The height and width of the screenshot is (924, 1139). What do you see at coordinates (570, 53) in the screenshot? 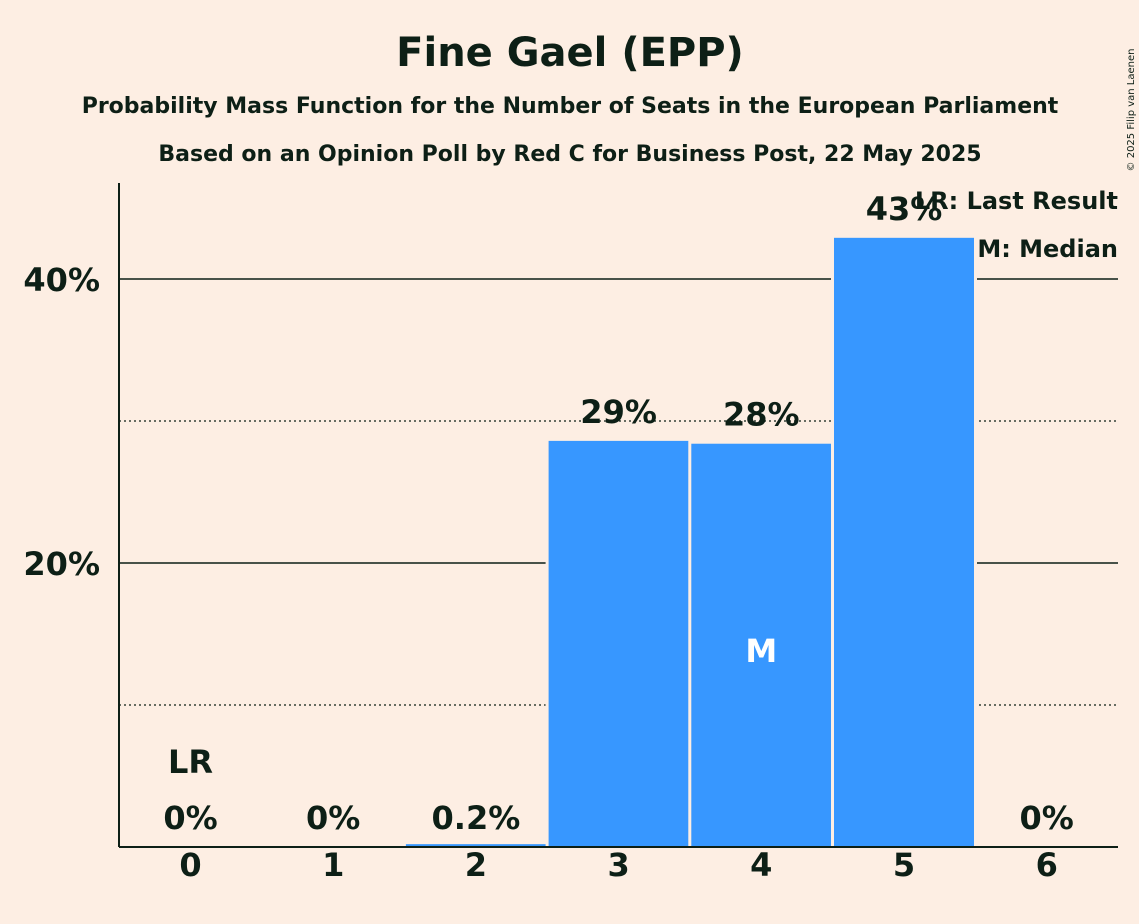
I see `chart-title: Fine Gael (EPP)` at bounding box center [570, 53].